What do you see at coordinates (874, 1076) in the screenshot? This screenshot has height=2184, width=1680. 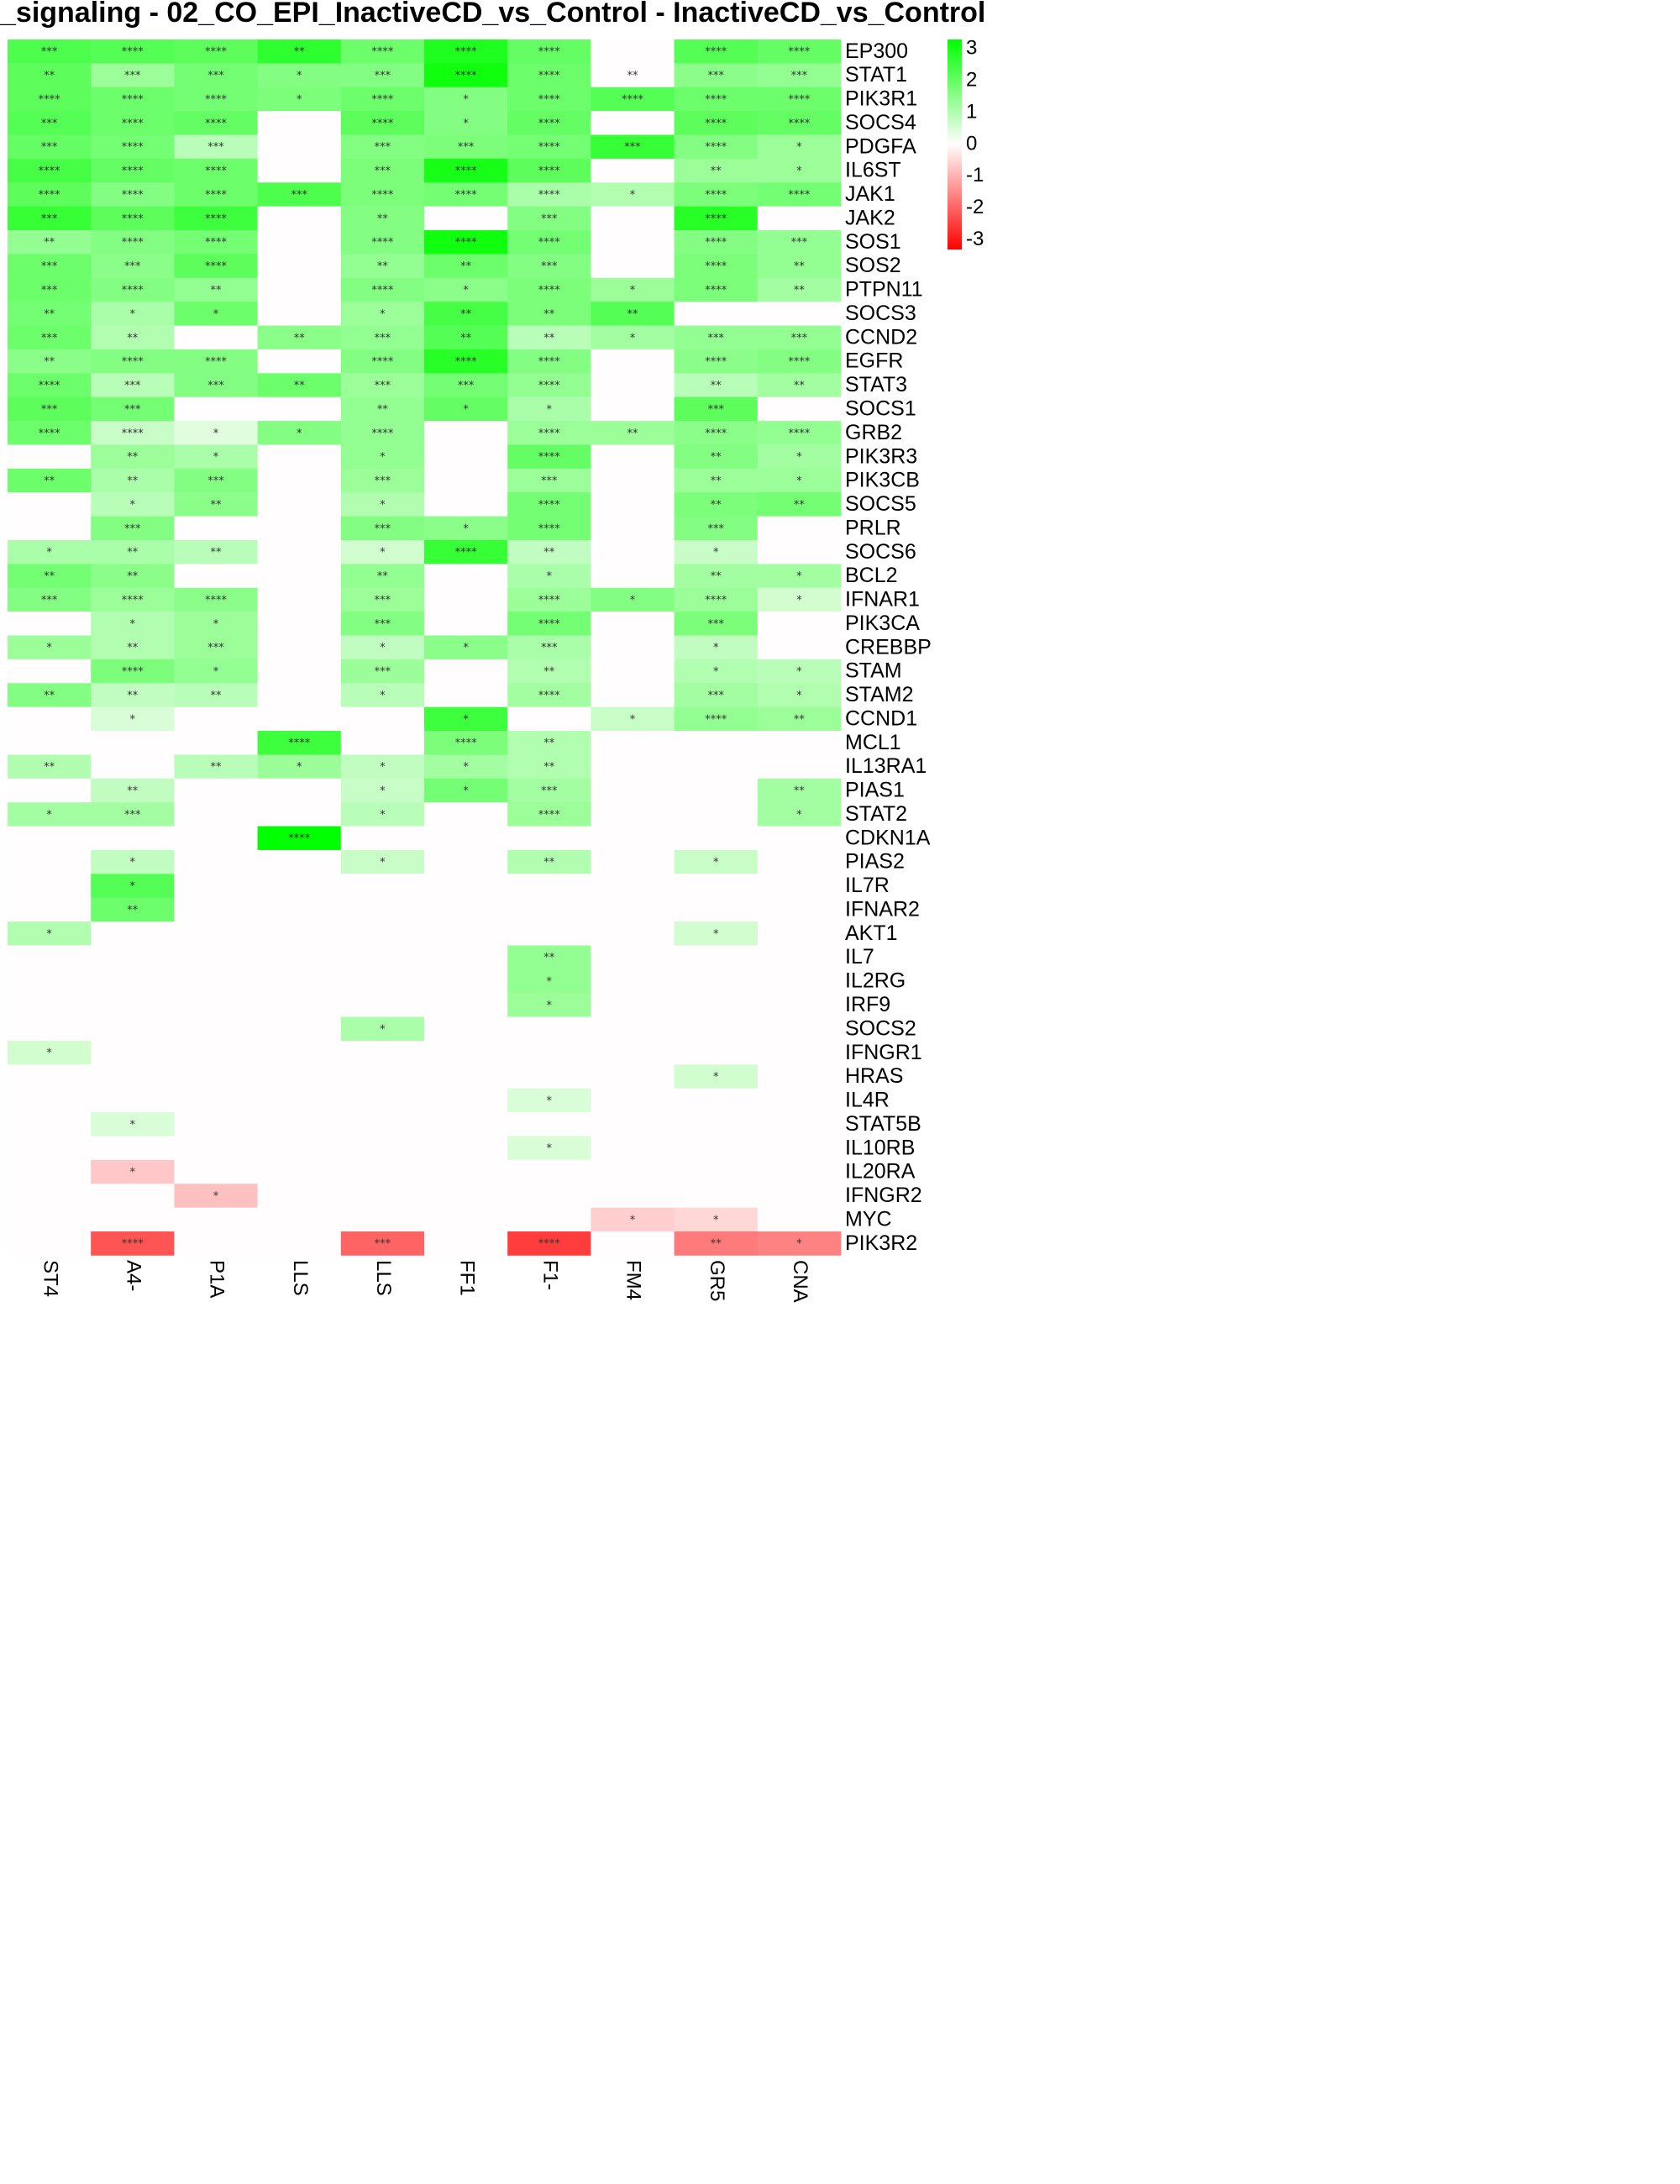 I see `row-label: HRAS` at bounding box center [874, 1076].